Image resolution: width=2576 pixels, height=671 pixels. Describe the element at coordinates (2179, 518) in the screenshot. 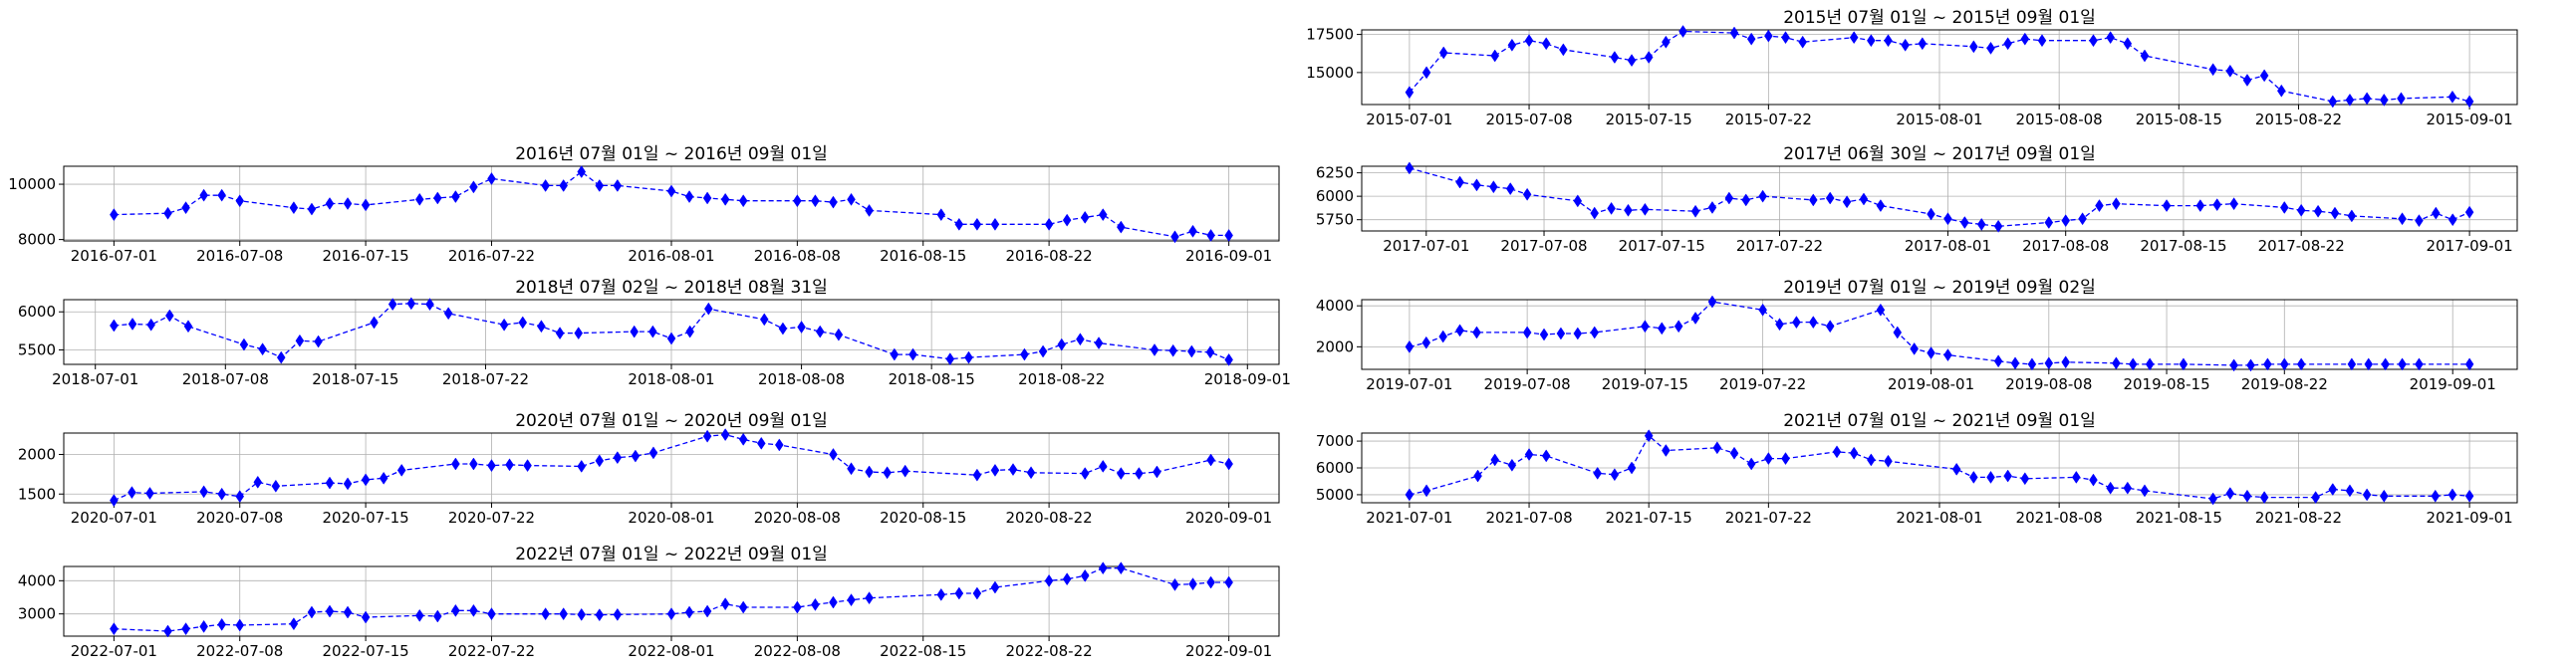

I see `x-tick-label: 2021-08-15` at that location.